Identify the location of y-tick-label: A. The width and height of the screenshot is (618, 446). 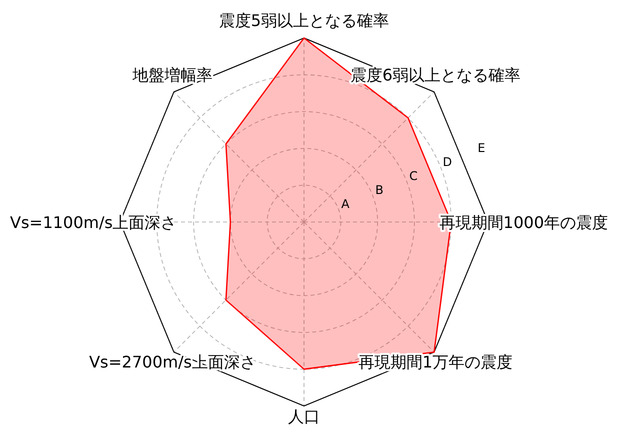
(345, 204).